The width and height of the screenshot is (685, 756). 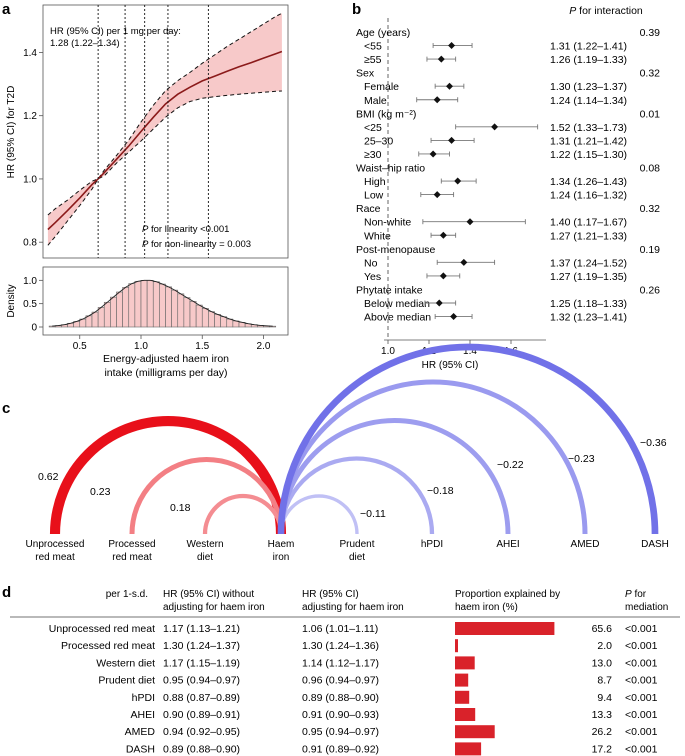 I want to click on proportion-value: 26.2, so click(x=602, y=732).